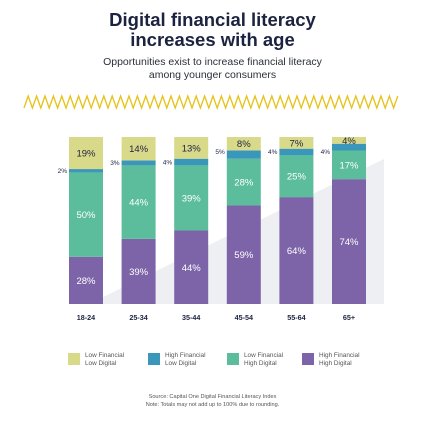 The height and width of the screenshot is (425, 425). I want to click on data-label: 19%, so click(86, 154).